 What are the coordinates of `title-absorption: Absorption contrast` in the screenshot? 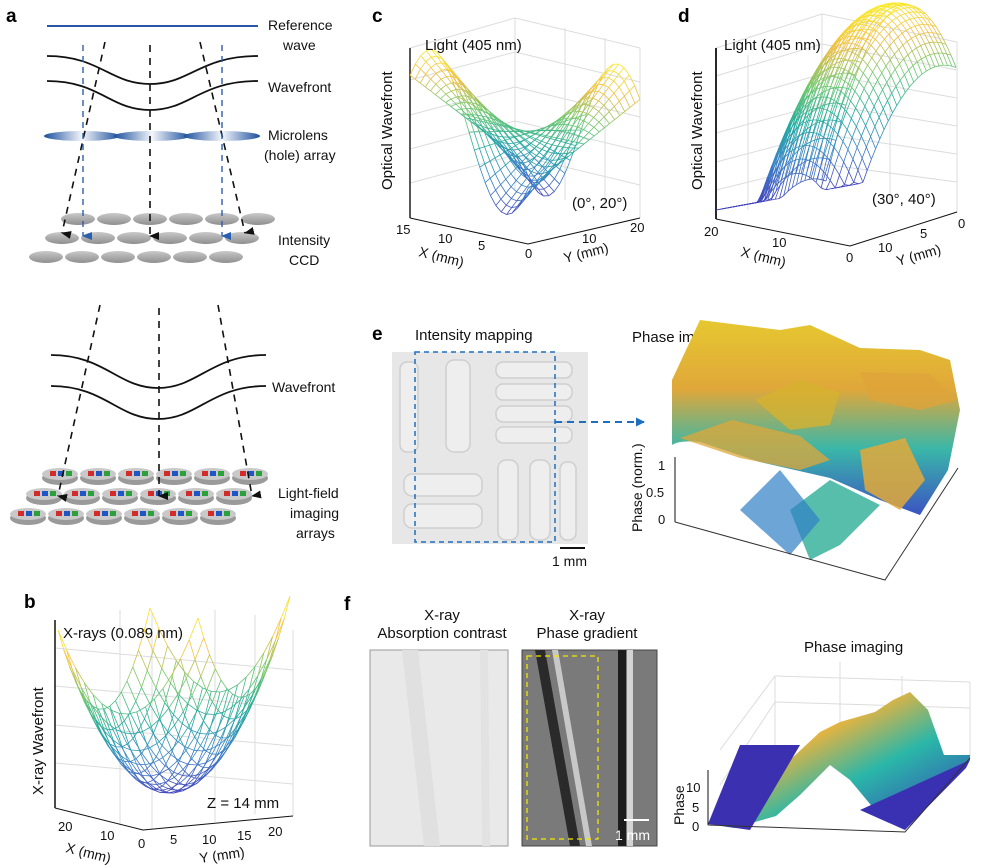 It's located at (442, 633).